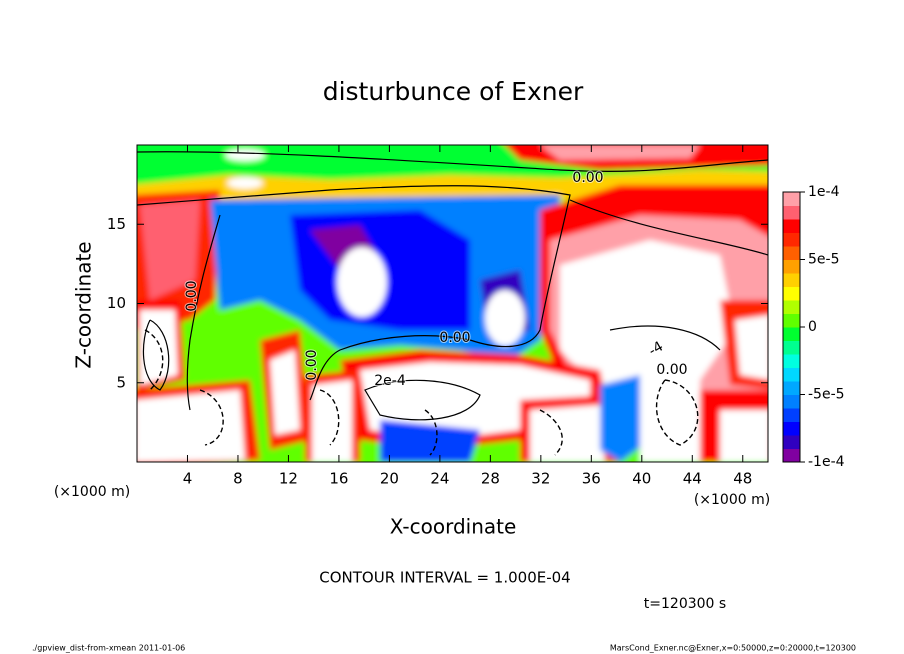 The width and height of the screenshot is (904, 654). I want to click on x-tick-label: 40, so click(641, 479).